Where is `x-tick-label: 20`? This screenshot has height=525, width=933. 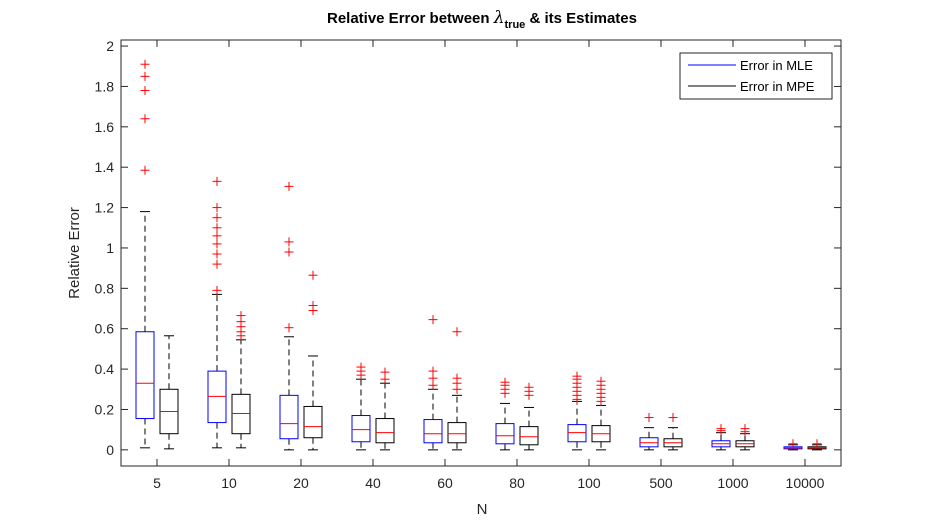
x-tick-label: 20 is located at coordinates (301, 483).